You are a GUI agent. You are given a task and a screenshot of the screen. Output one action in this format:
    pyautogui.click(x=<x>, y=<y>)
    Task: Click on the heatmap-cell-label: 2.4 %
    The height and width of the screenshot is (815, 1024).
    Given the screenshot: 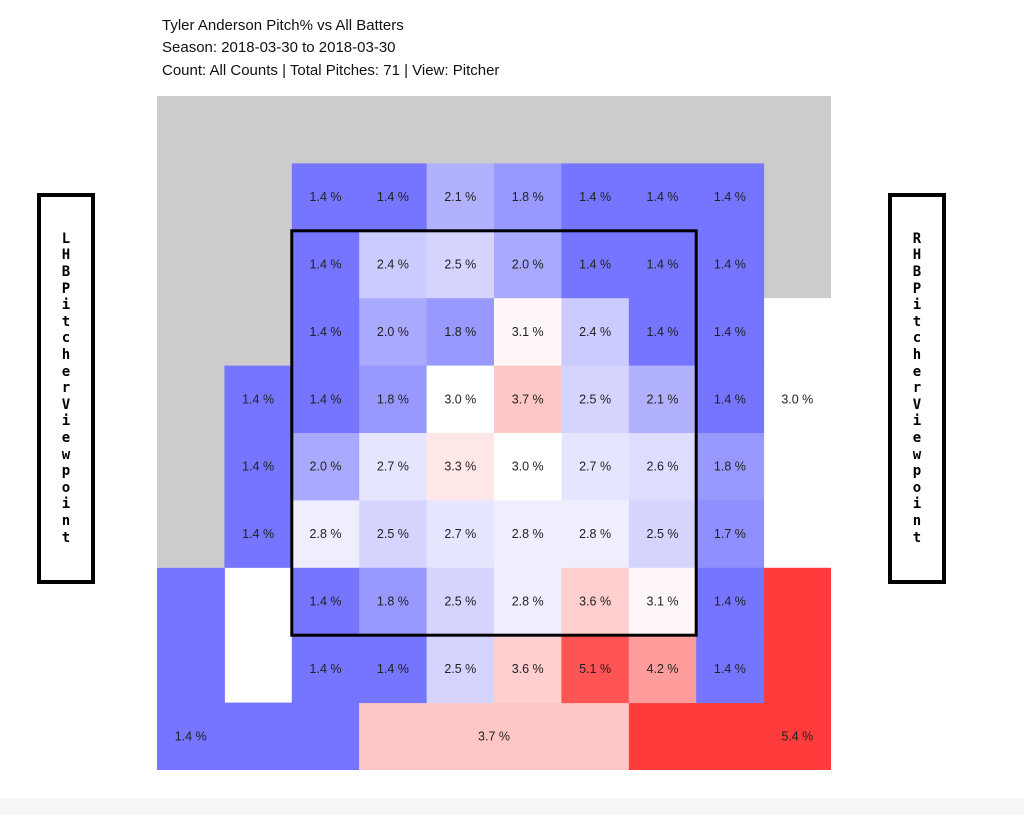 What is the action you would take?
    pyautogui.click(x=595, y=332)
    